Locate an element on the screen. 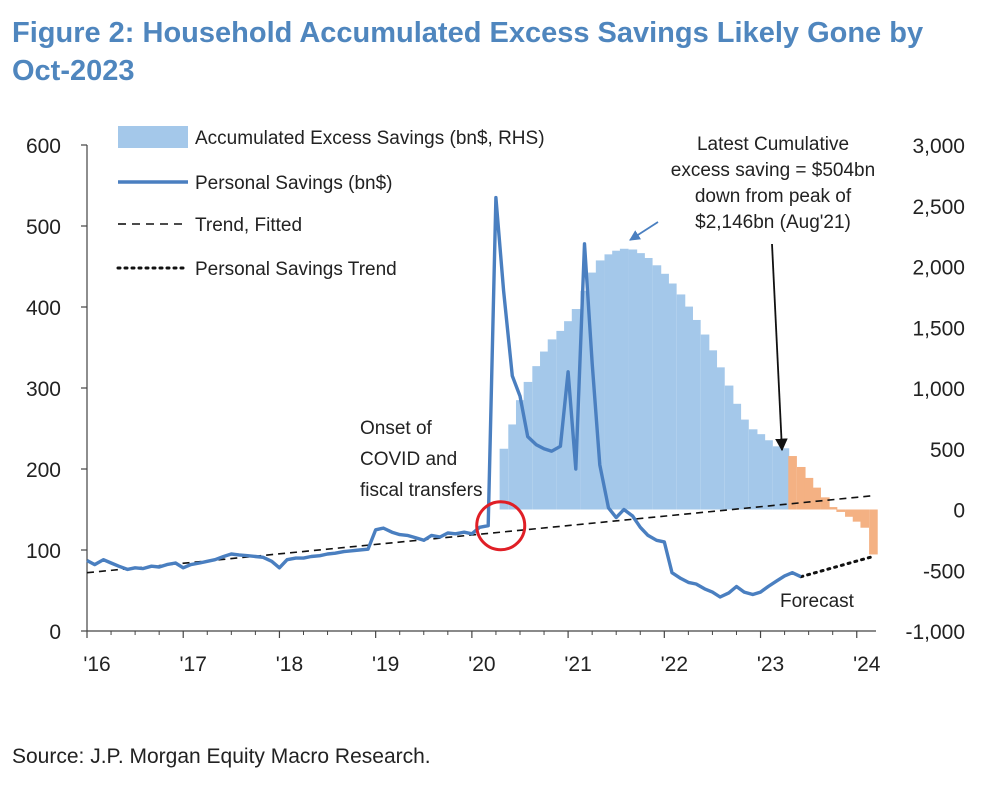 This screenshot has height=786, width=993. latest-annotation-line: $2,146bn (Aug'21) is located at coordinates (773, 222).